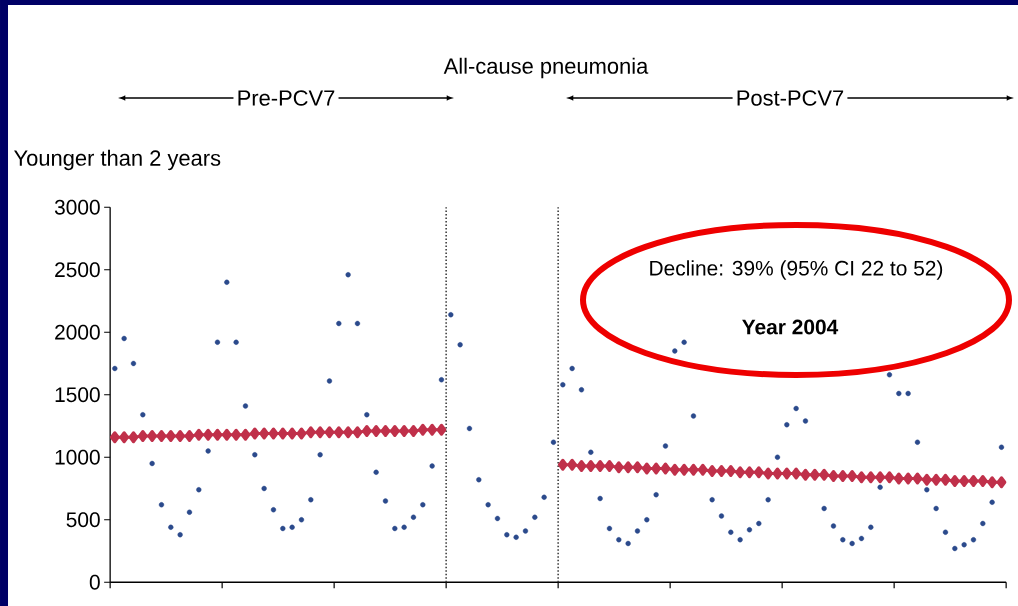  Describe the element at coordinates (83, 520) in the screenshot. I see `y-tick-label: 500` at that location.